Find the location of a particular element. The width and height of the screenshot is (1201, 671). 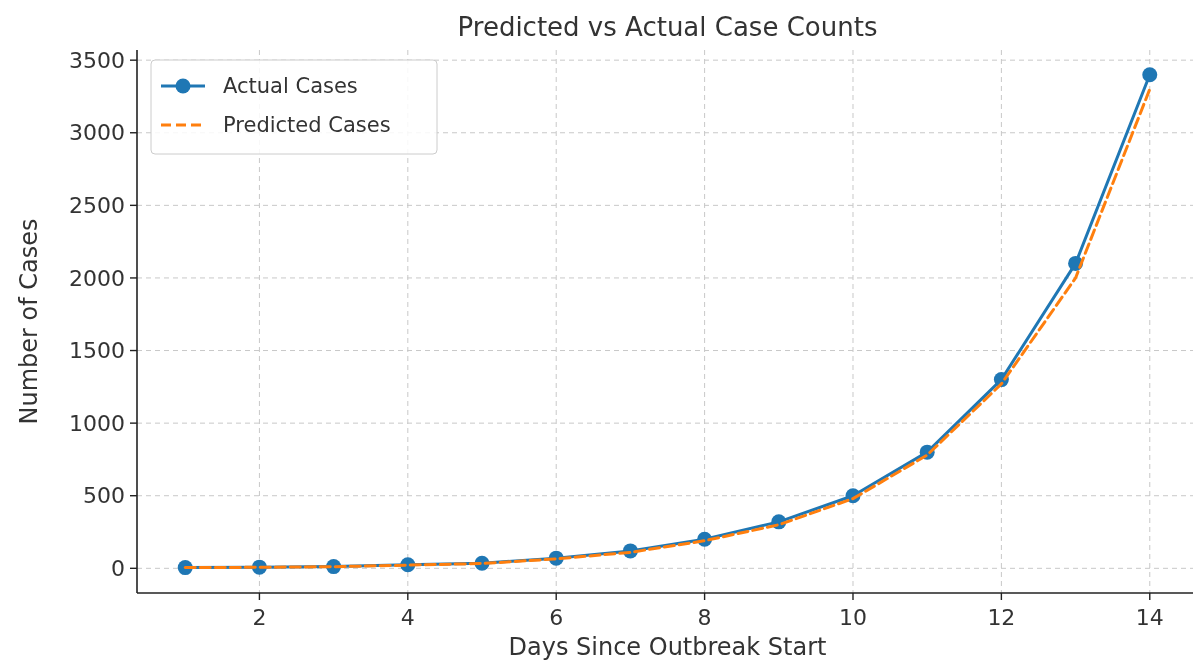

chart-title: Predicted vs Actual Case Counts is located at coordinates (667, 27).